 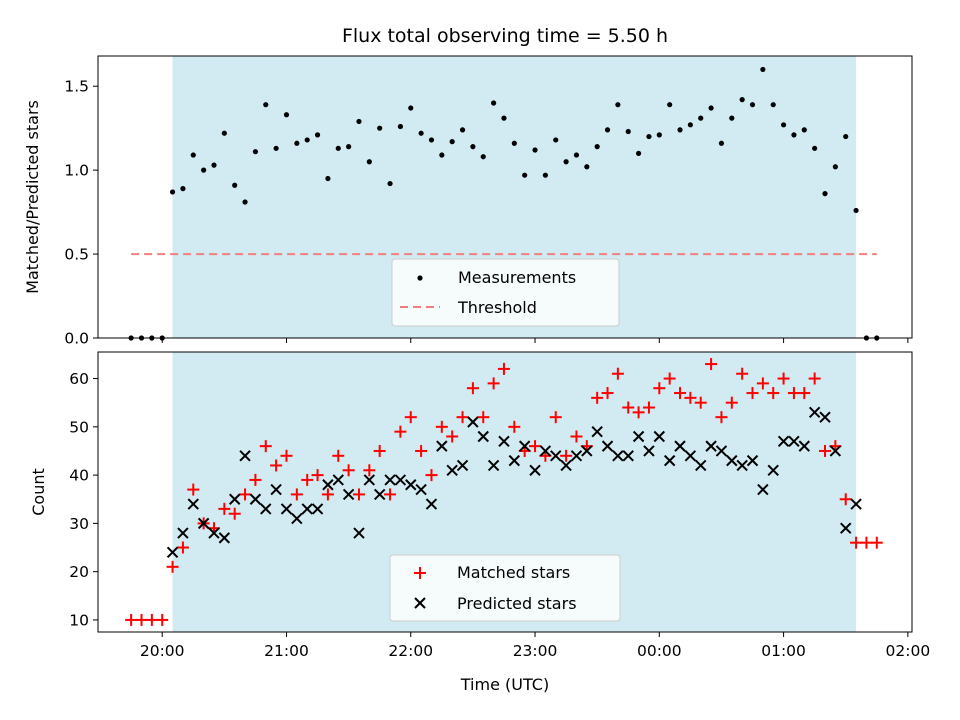 What do you see at coordinates (79, 524) in the screenshot?
I see `y-tick-label: 30` at bounding box center [79, 524].